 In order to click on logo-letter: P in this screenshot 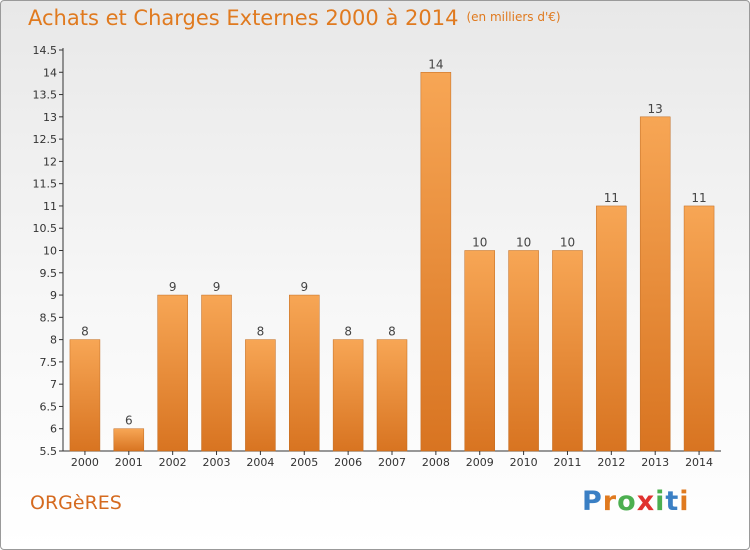, I will do `click(592, 501)`.